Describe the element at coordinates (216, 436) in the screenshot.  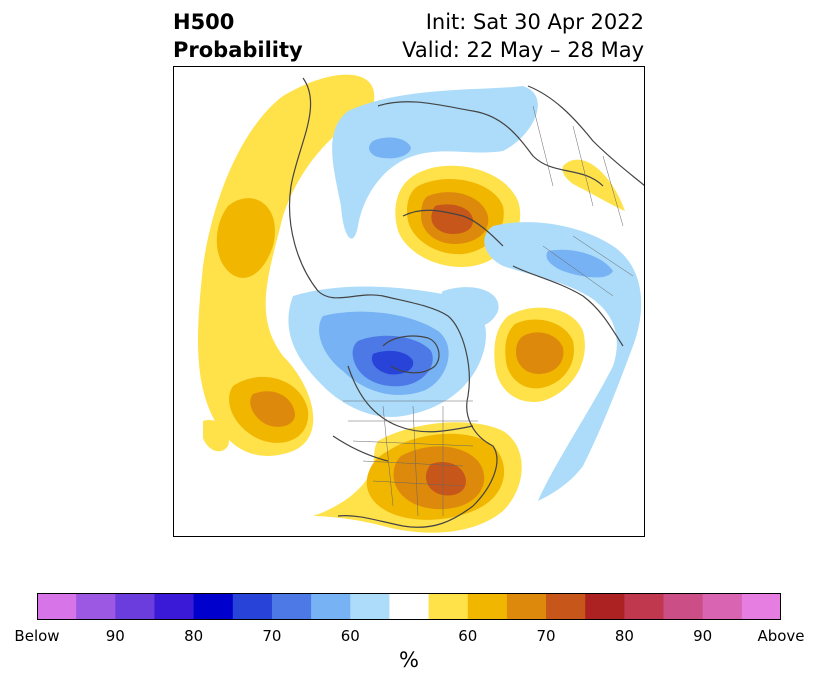
I see `anomaly-pacific-small` at that location.